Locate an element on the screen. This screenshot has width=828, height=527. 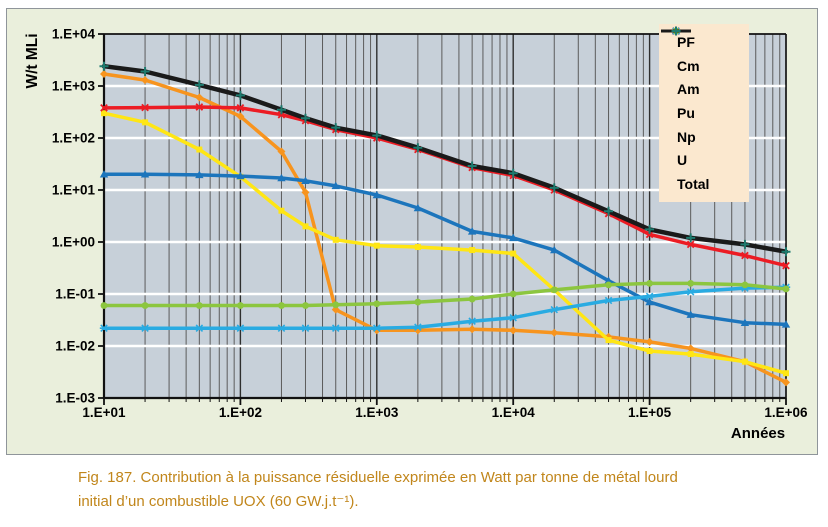
y-tick-label: 1.E-01 is located at coordinates (75, 294).